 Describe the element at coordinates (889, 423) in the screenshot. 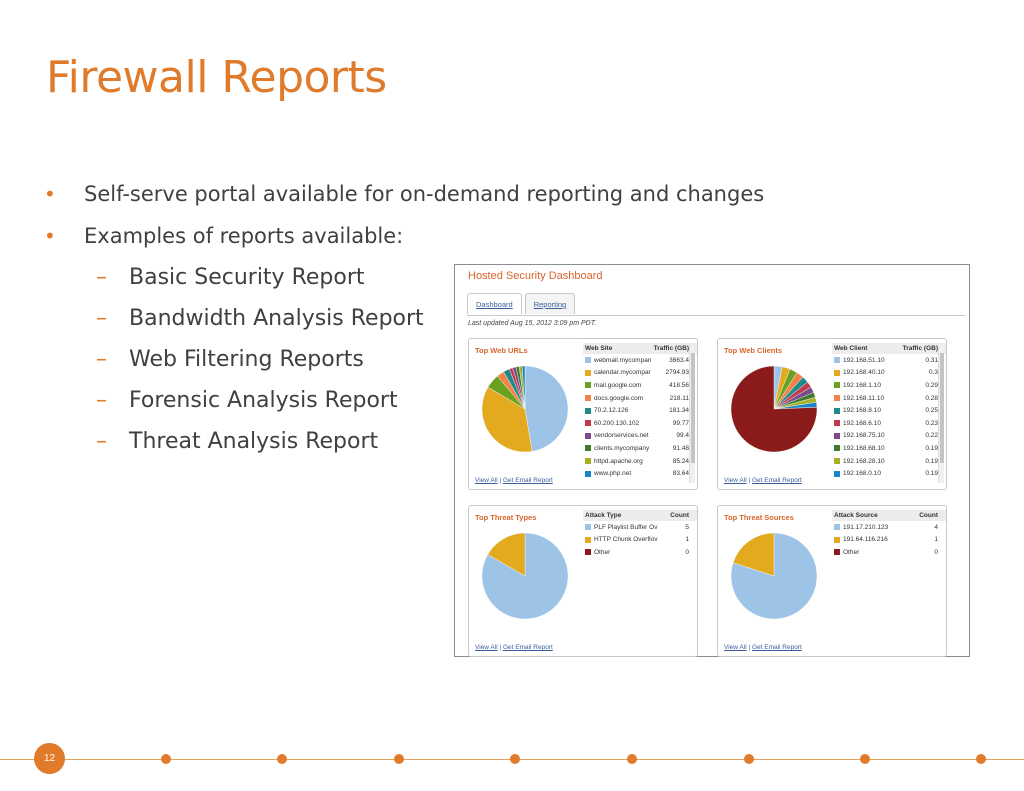

I see `table-row: 192.168.6.10 0.23` at that location.